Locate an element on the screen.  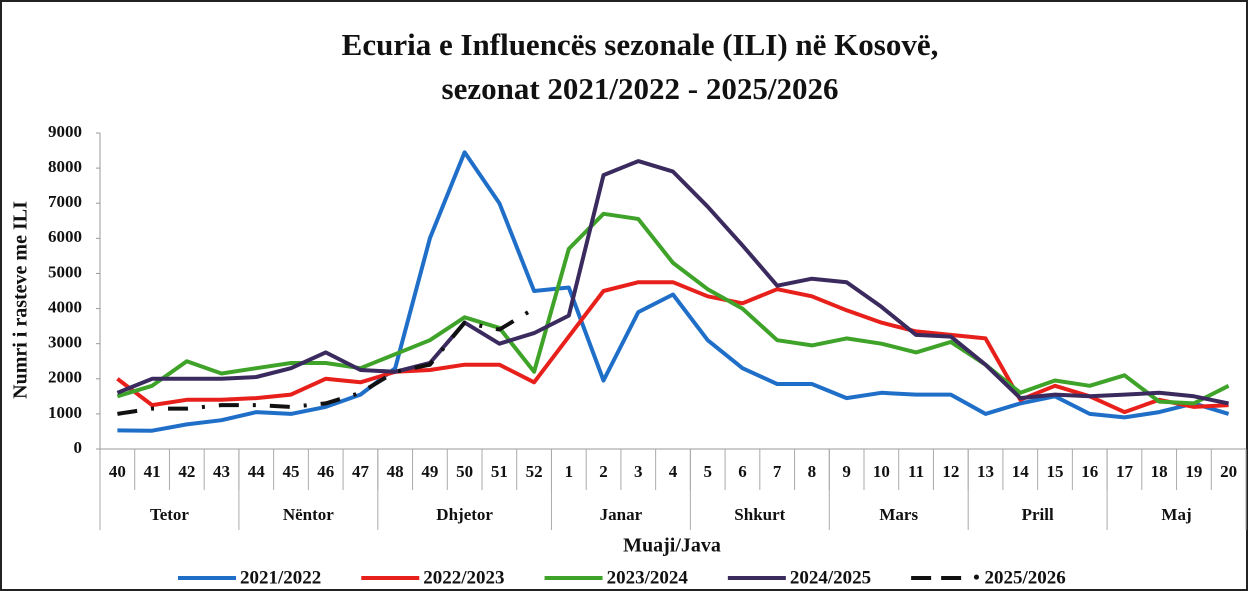
x-tick-label: 51 is located at coordinates (499, 471).